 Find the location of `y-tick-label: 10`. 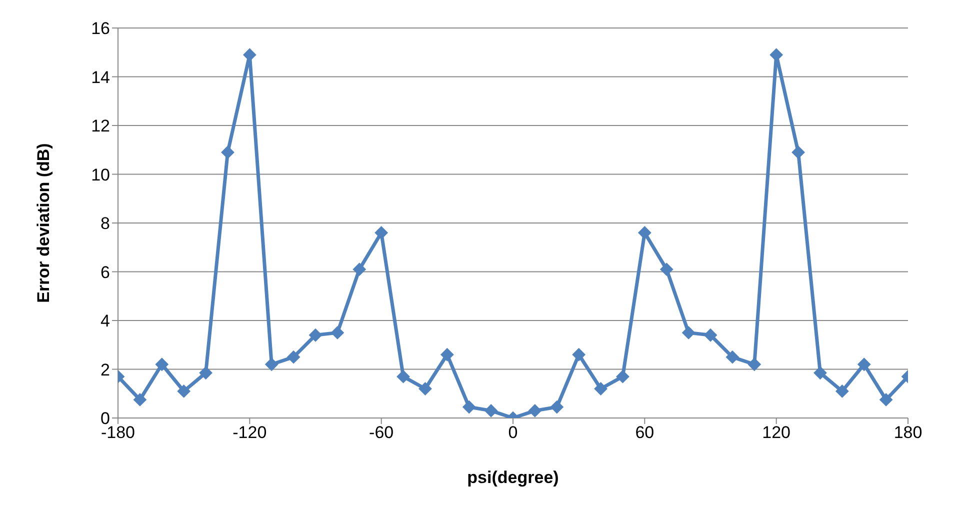

y-tick-label: 10 is located at coordinates (100, 174).